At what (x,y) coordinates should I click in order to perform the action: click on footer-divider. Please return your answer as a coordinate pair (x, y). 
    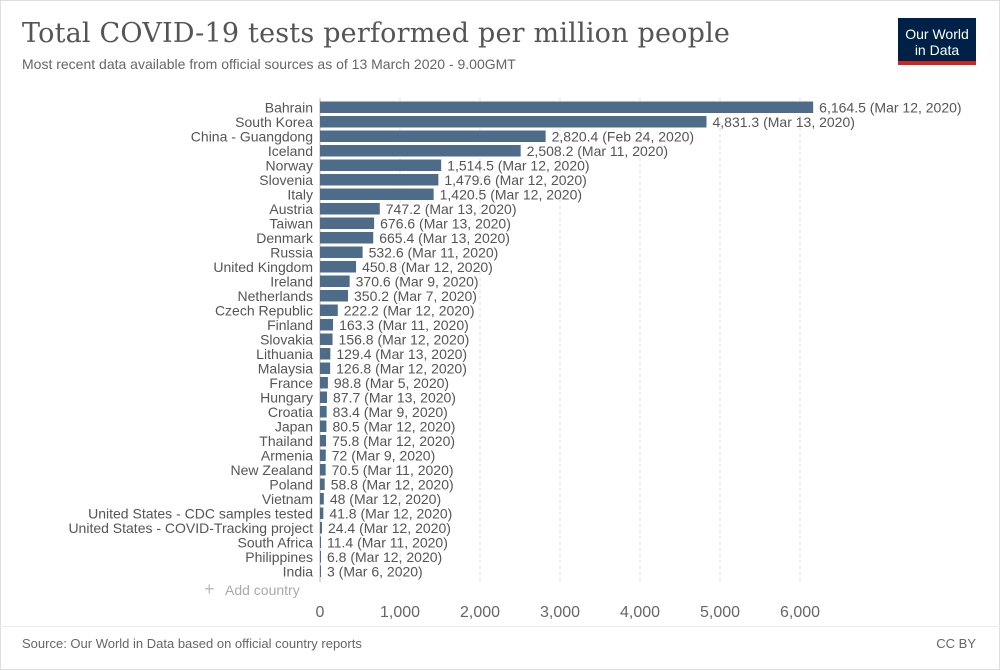
    Looking at the image, I should click on (500, 626).